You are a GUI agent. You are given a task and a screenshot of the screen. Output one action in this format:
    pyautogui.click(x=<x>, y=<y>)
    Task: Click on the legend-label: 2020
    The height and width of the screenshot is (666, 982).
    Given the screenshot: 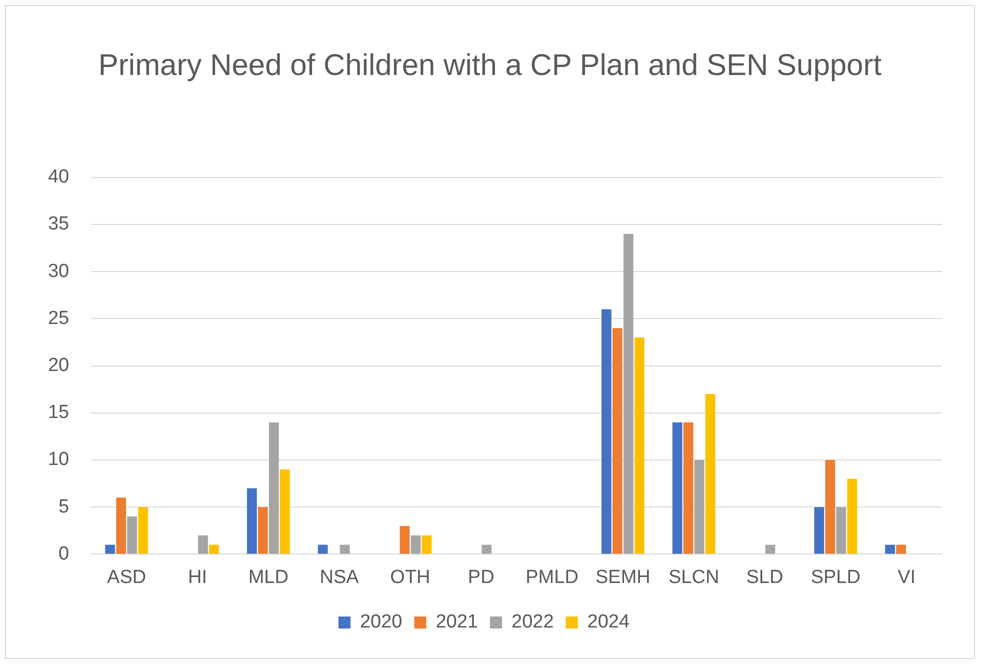 What is the action you would take?
    pyautogui.click(x=381, y=622)
    